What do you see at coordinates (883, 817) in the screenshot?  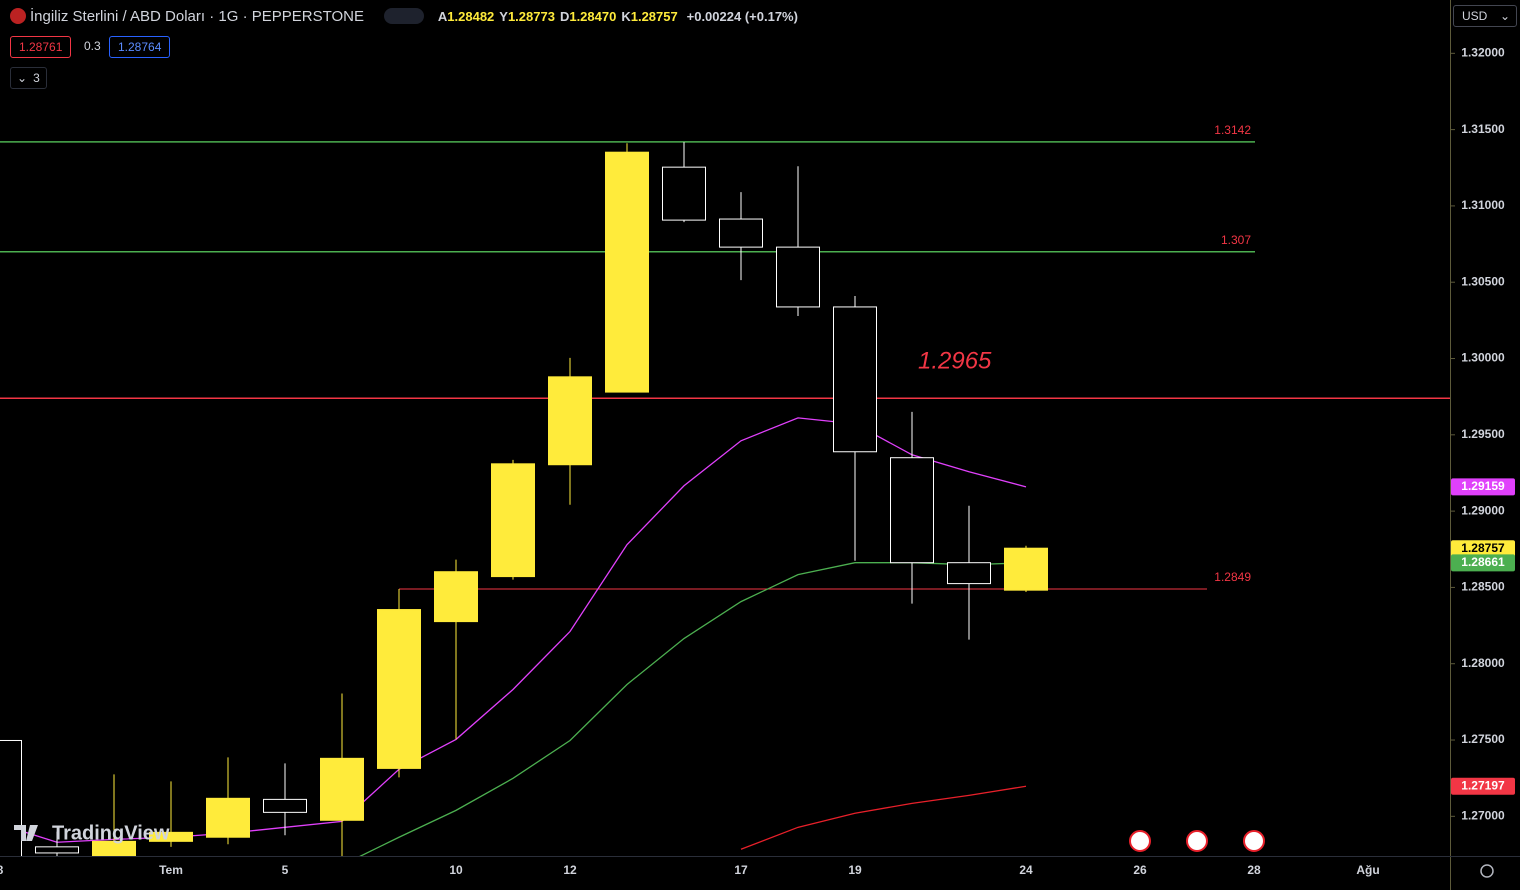 I see `moving-average` at bounding box center [883, 817].